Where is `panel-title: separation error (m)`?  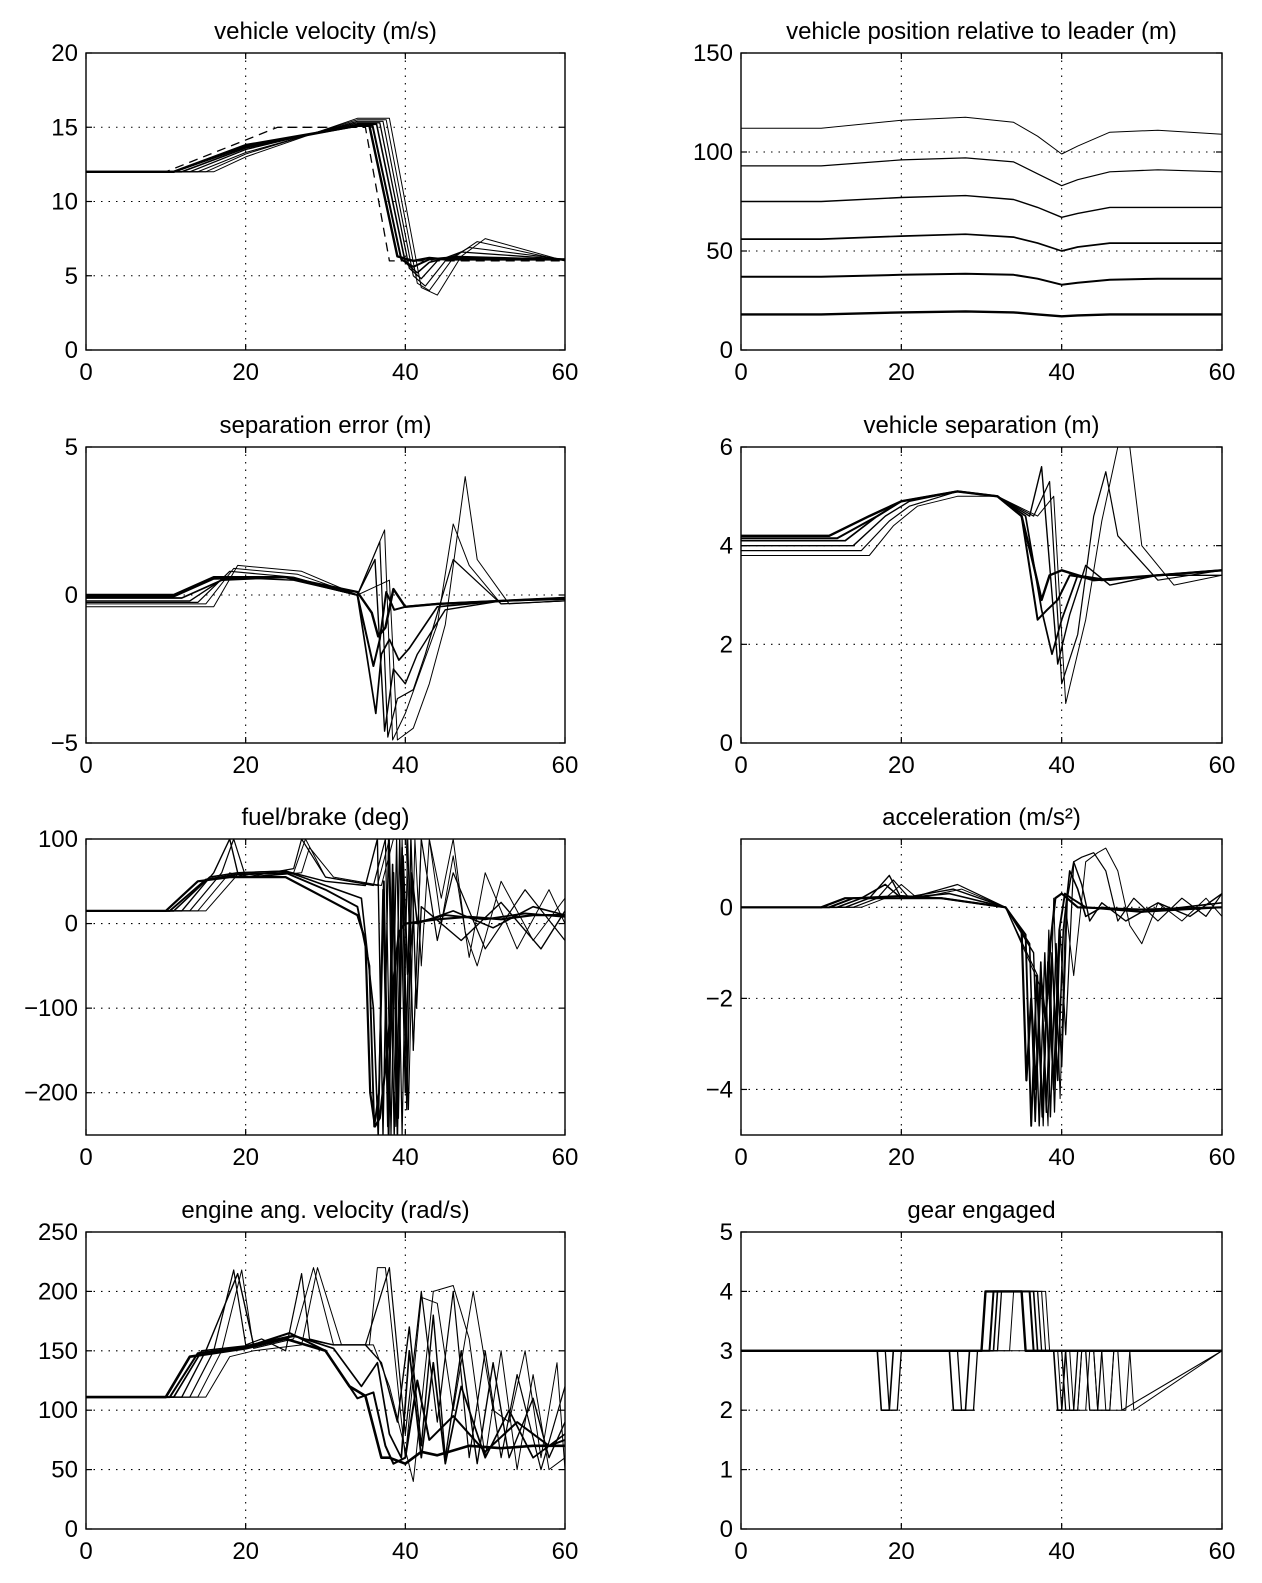
panel-title: separation error (m) is located at coordinates (325, 425).